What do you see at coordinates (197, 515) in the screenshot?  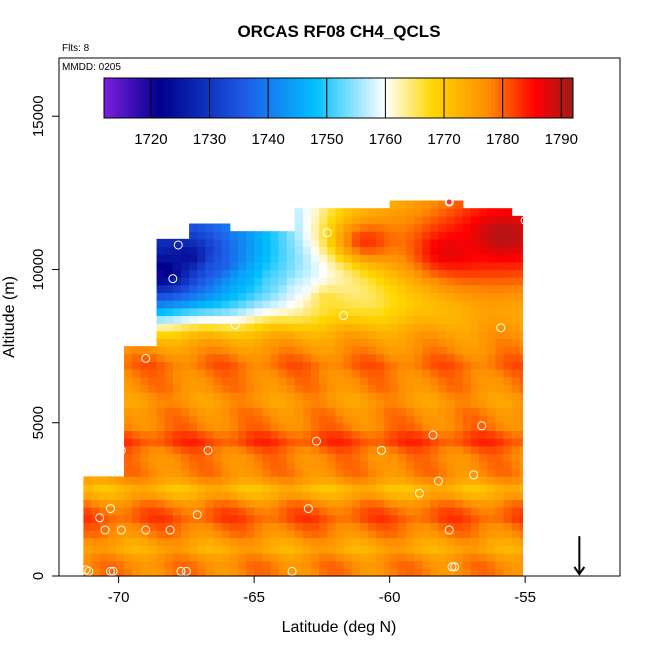 I see `sample-point` at bounding box center [197, 515].